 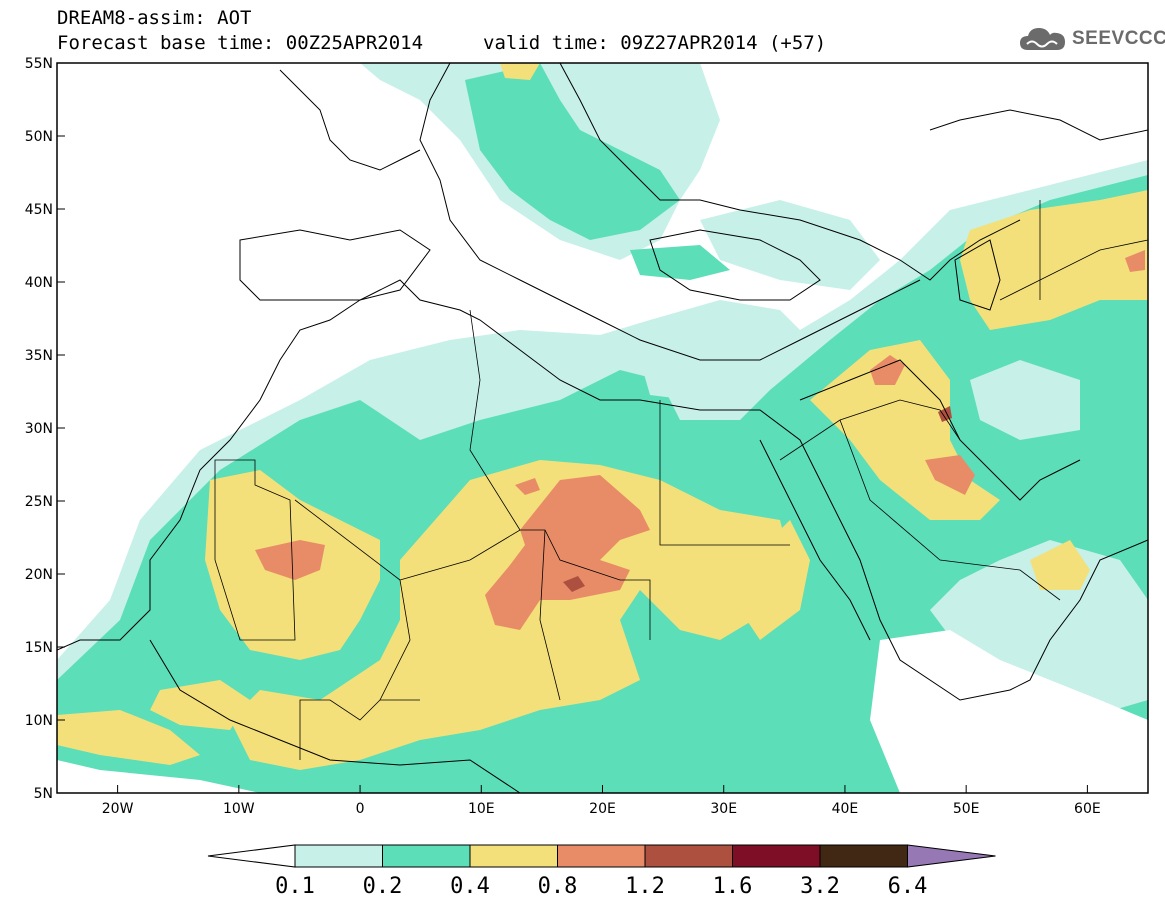 What do you see at coordinates (240, 43) in the screenshot?
I see `forecast-base-time: Forecast base time: 00Z25APR2014` at bounding box center [240, 43].